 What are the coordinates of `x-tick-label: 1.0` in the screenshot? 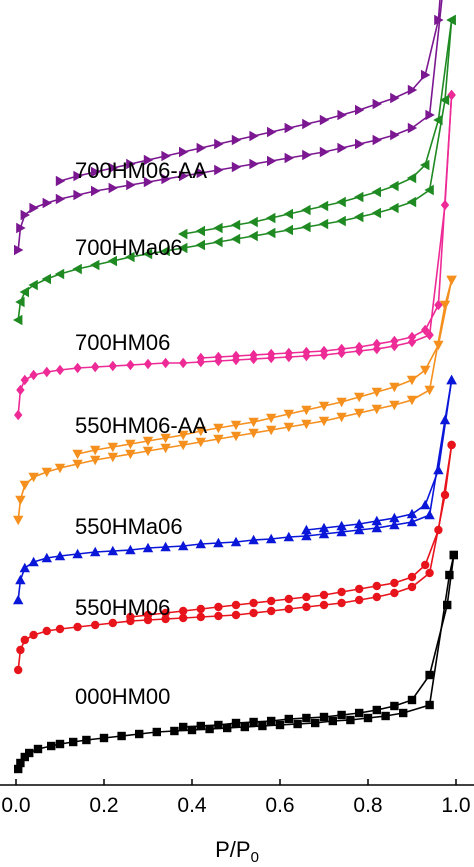 It's located at (455, 805).